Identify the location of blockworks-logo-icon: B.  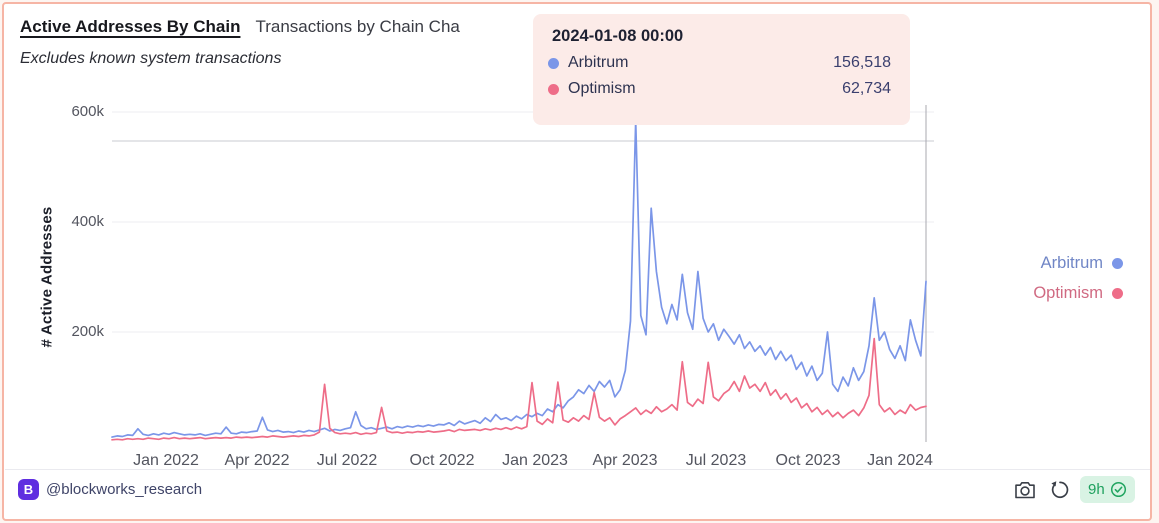
(28, 489).